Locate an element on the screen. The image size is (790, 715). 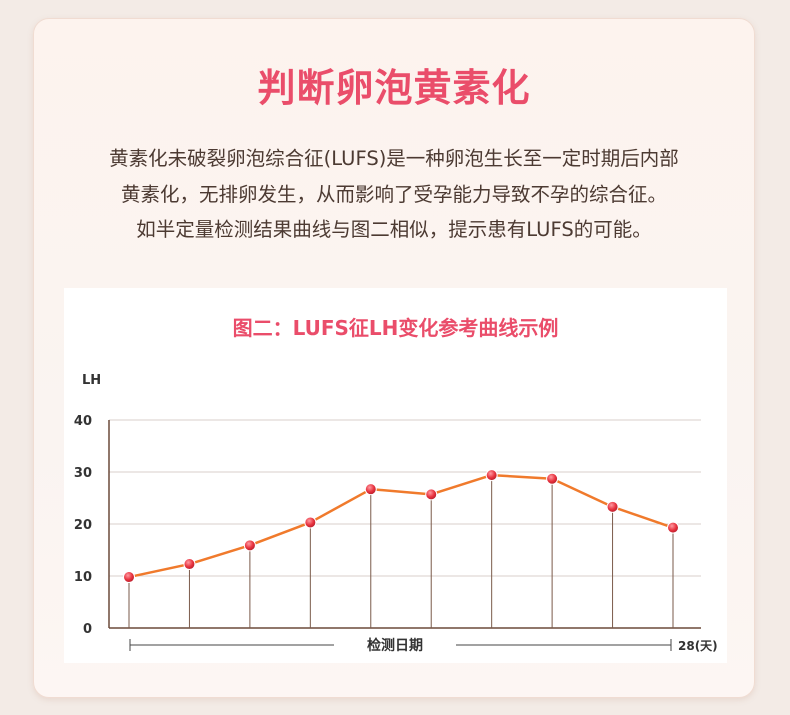
y-tick-label: 20 is located at coordinates (83, 525).